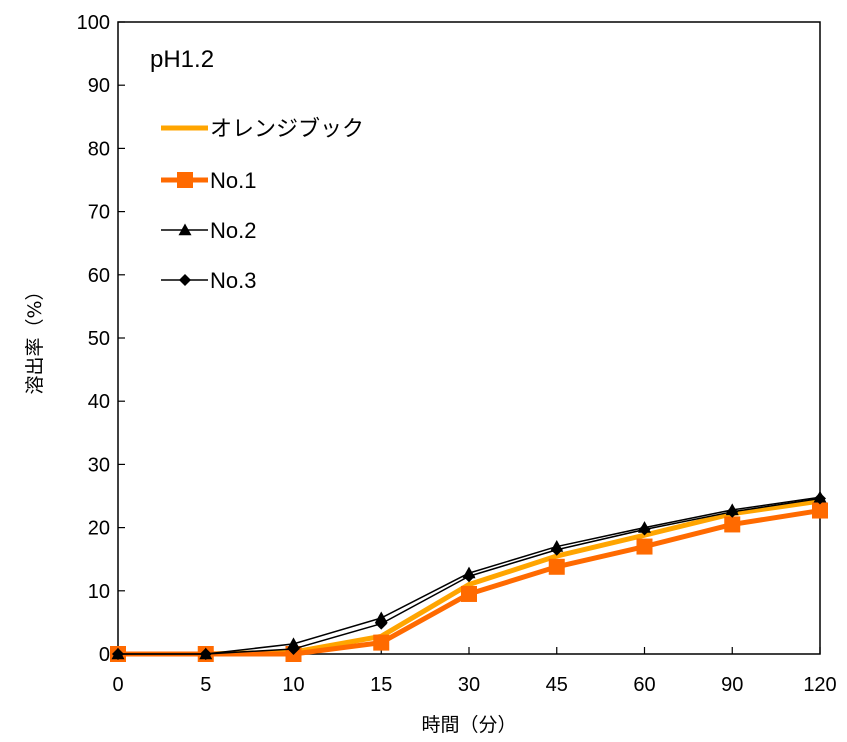  What do you see at coordinates (117, 685) in the screenshot?
I see `x-tick-label: 0` at bounding box center [117, 685].